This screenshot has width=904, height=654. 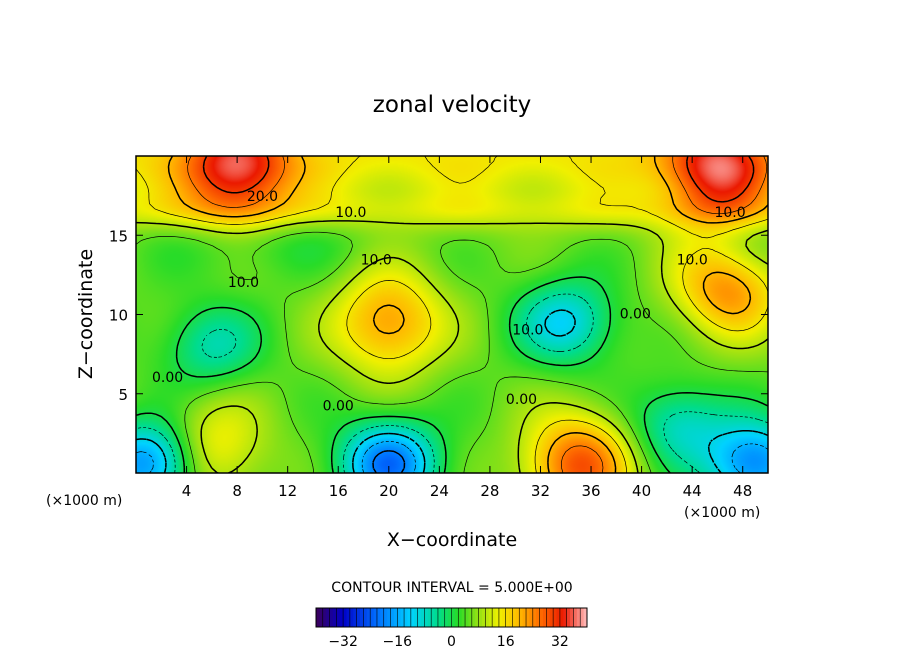 I want to click on x-tick-label: 48, so click(x=742, y=491).